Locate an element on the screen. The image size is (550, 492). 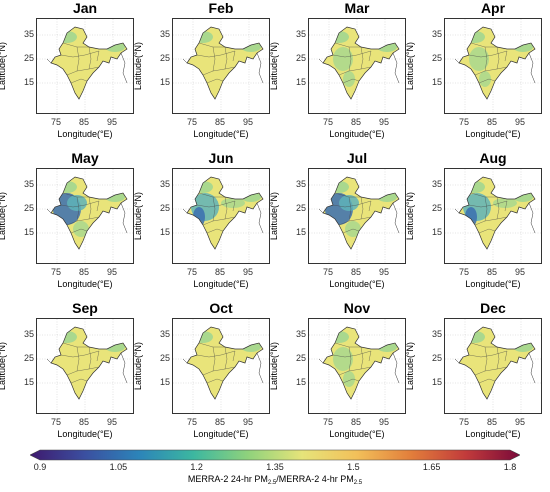
panel-title: Aug is located at coordinates (493, 158).